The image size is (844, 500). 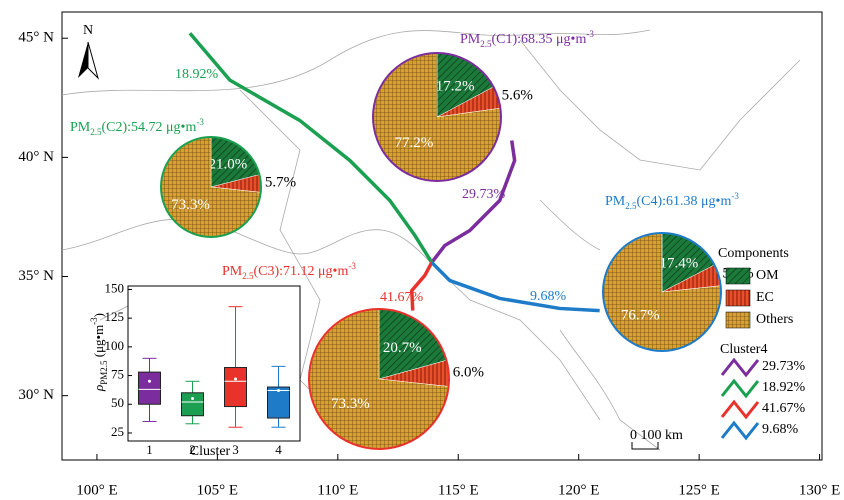 I want to click on x-tick-label: 130° E, so click(x=819, y=490).